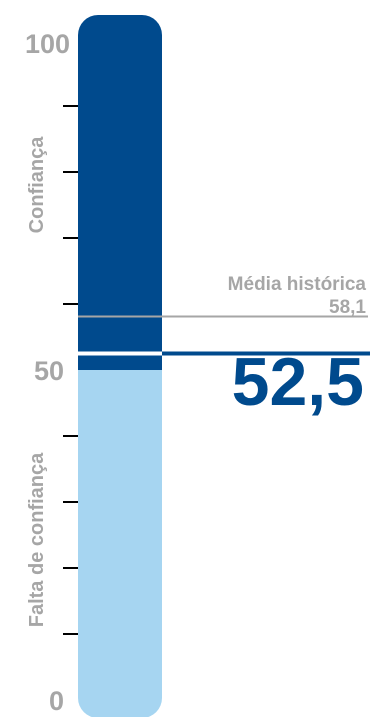 This screenshot has height=717, width=370. What do you see at coordinates (120, 353) in the screenshot?
I see `bar-current-marker-gap` at bounding box center [120, 353].